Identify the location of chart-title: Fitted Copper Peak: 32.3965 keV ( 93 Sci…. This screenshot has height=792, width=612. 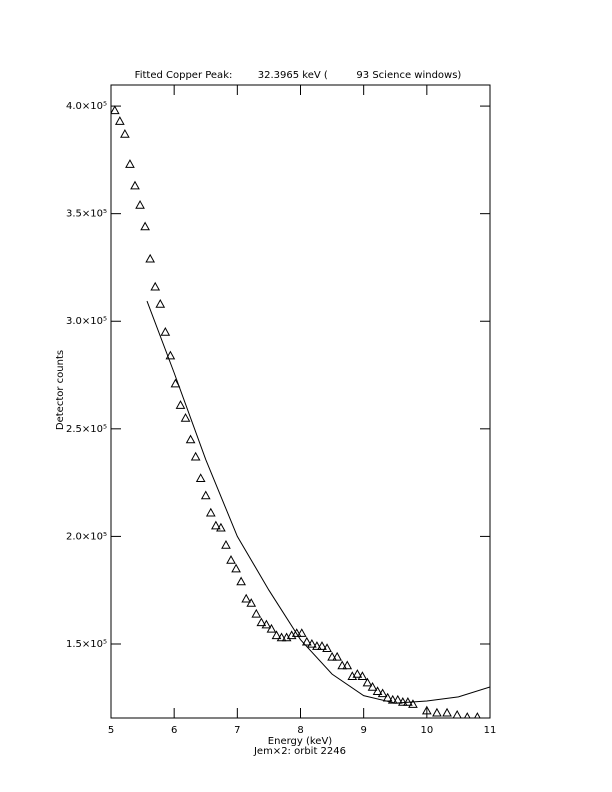
(298, 75).